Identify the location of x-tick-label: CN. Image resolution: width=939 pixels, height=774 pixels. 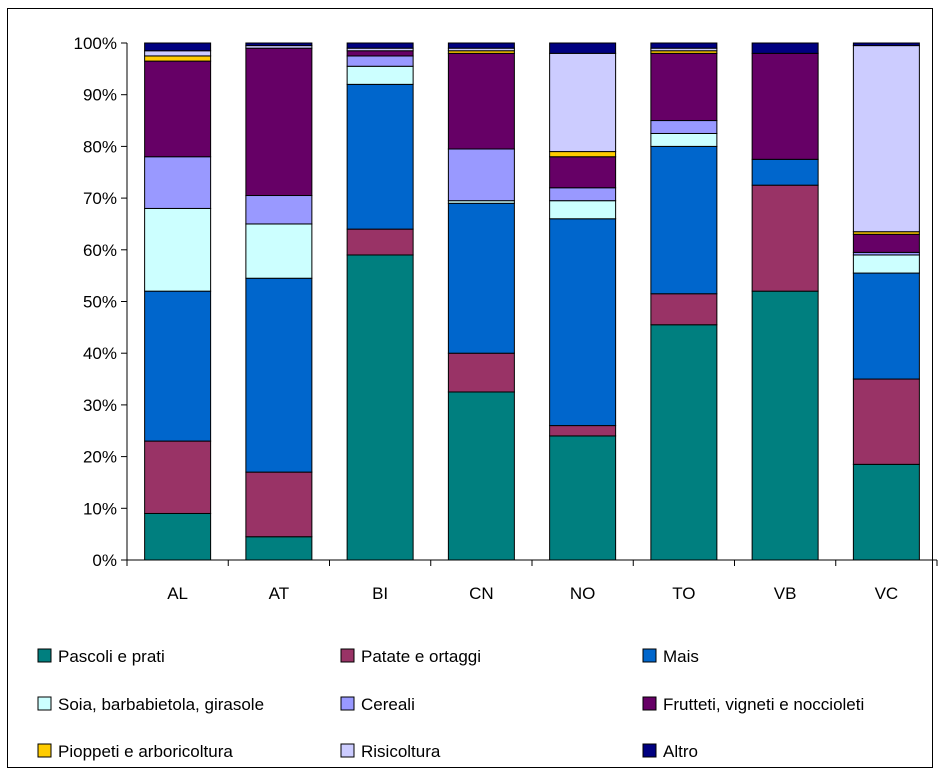
(481, 593).